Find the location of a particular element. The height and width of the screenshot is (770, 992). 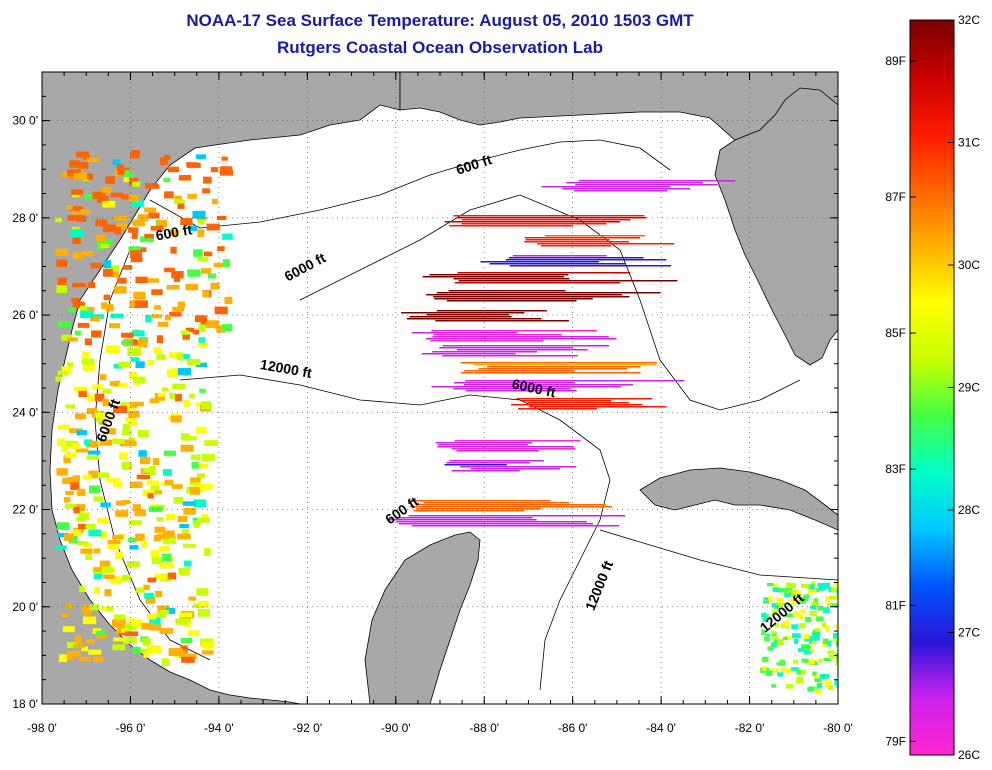

x-tick-label: -92 0' is located at coordinates (308, 728).